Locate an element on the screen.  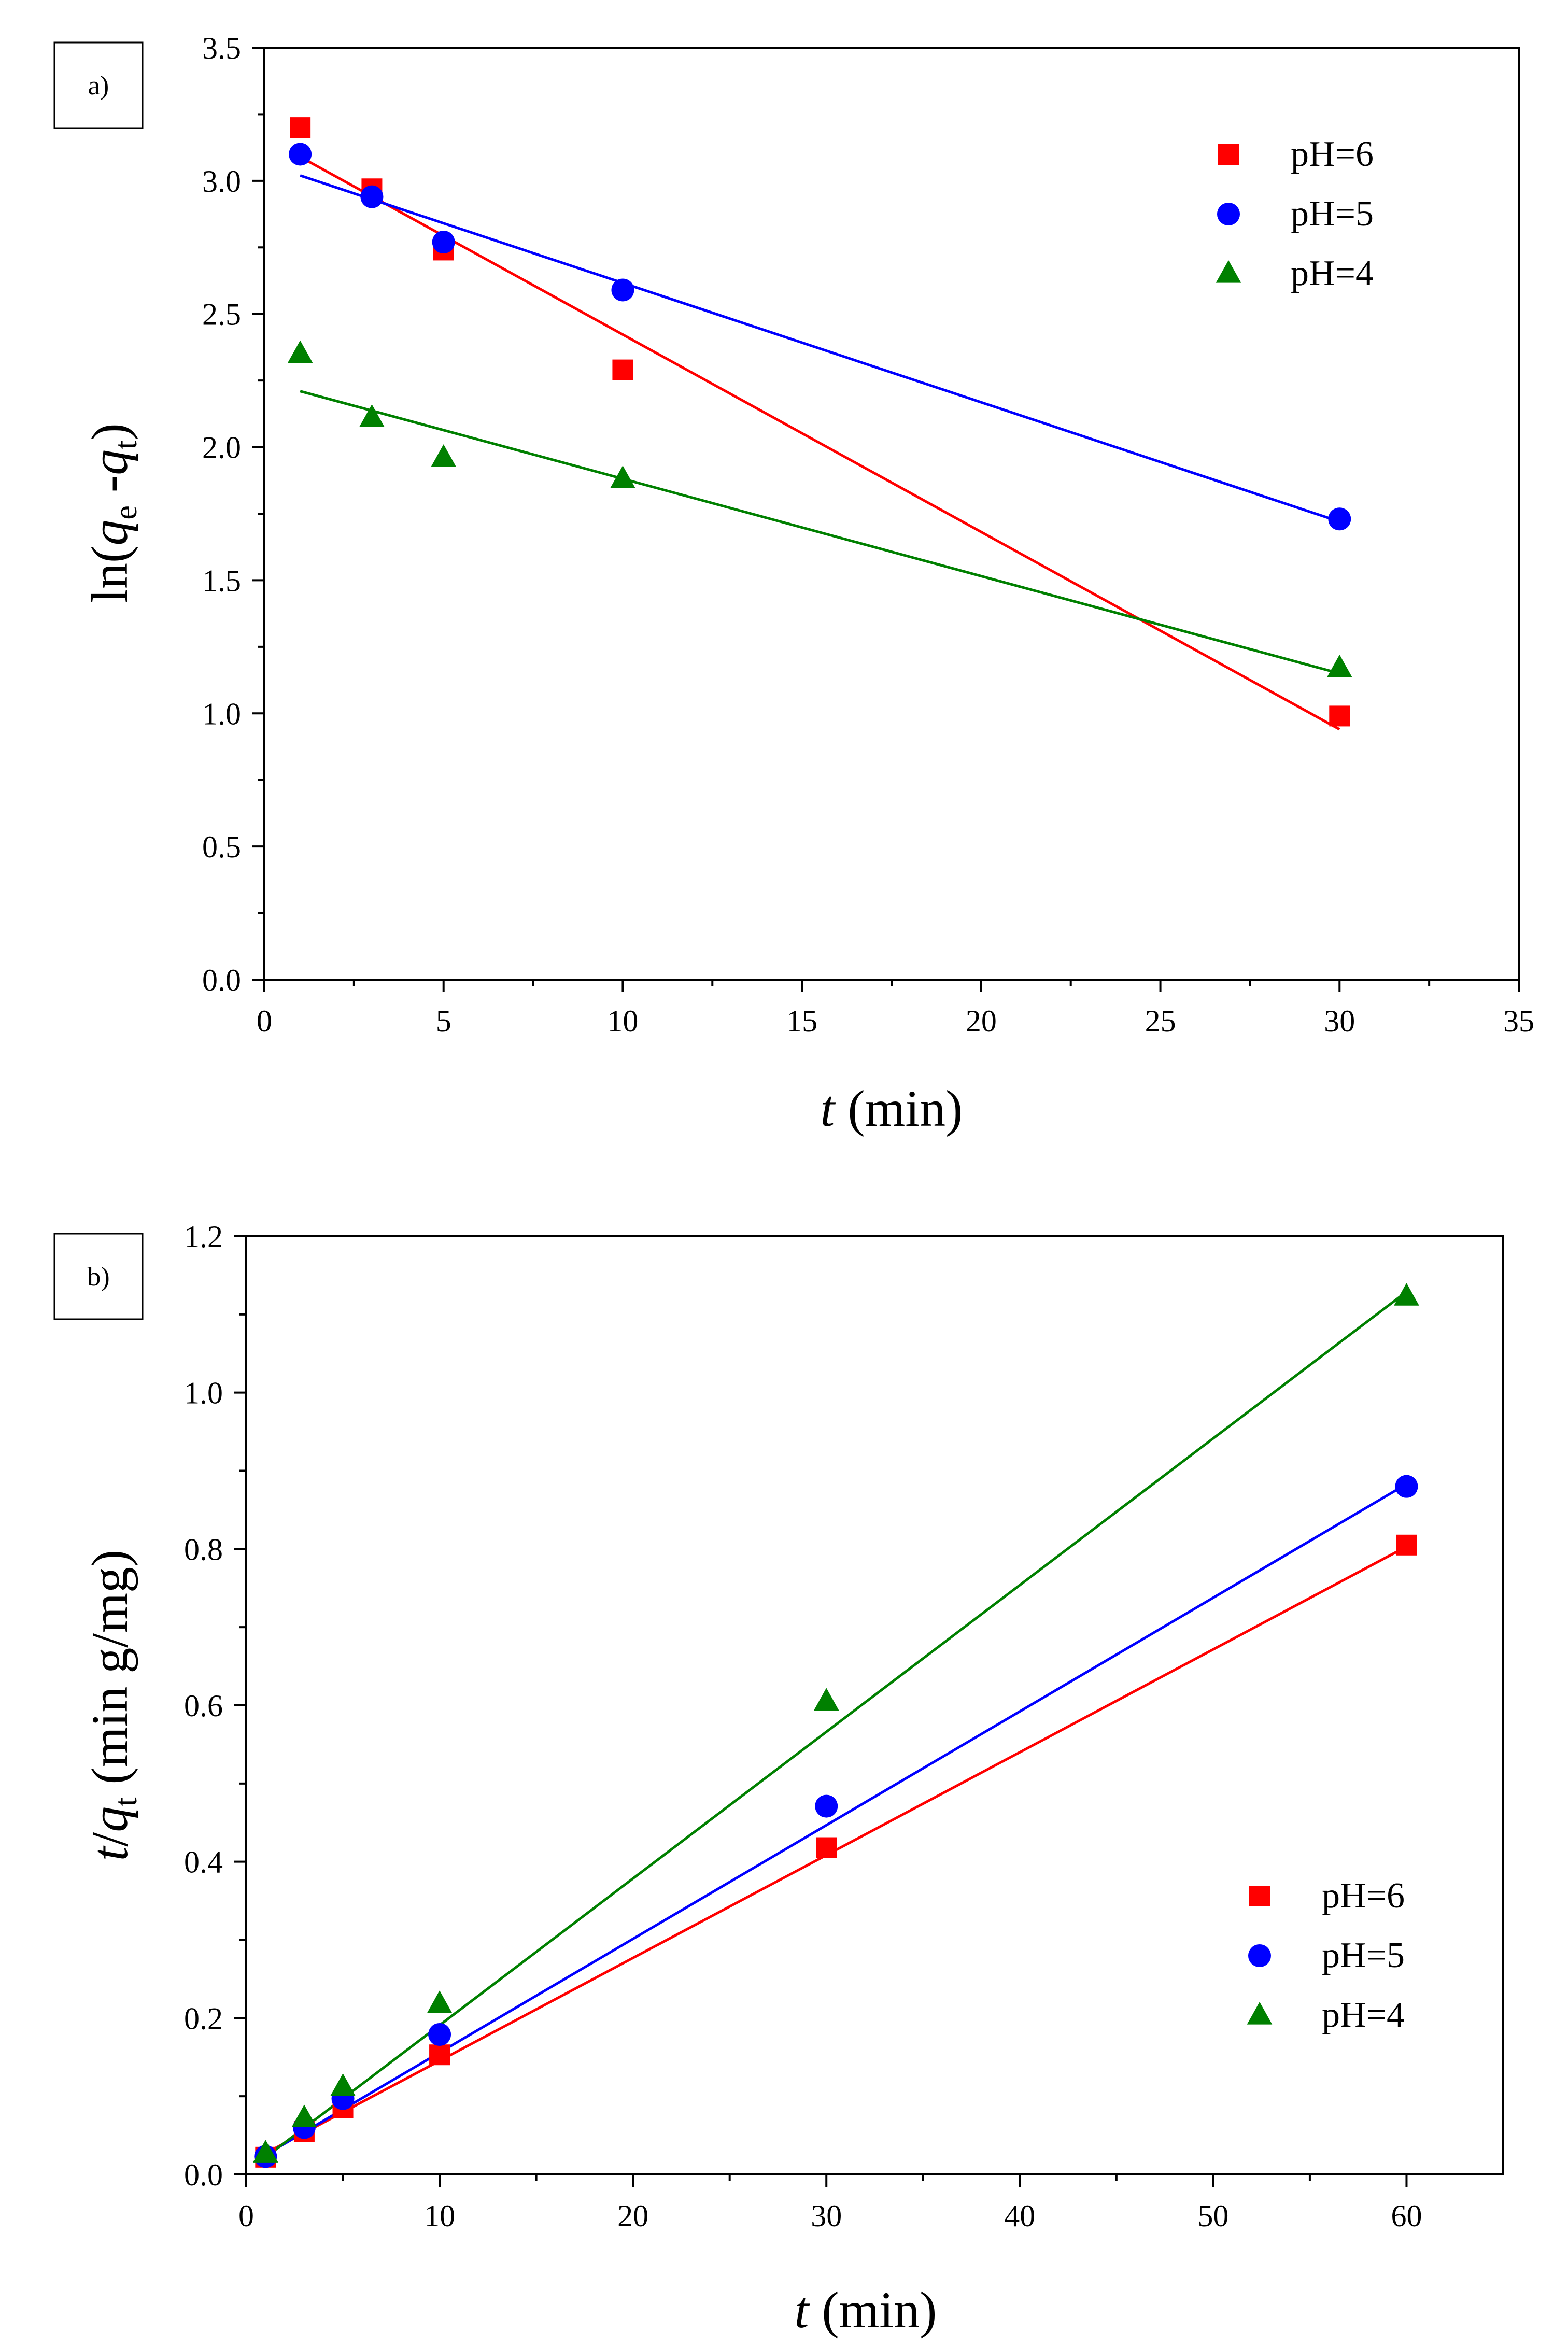
panel-a-legend-marker-pH4 is located at coordinates (1228, 272).